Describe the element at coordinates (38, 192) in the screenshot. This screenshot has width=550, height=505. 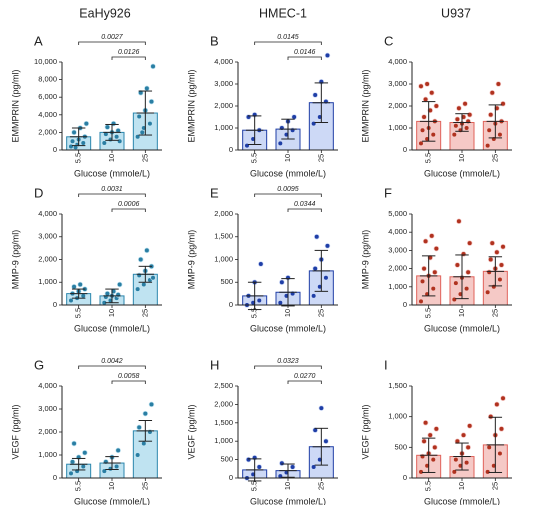
I see `panel-letter: D` at that location.